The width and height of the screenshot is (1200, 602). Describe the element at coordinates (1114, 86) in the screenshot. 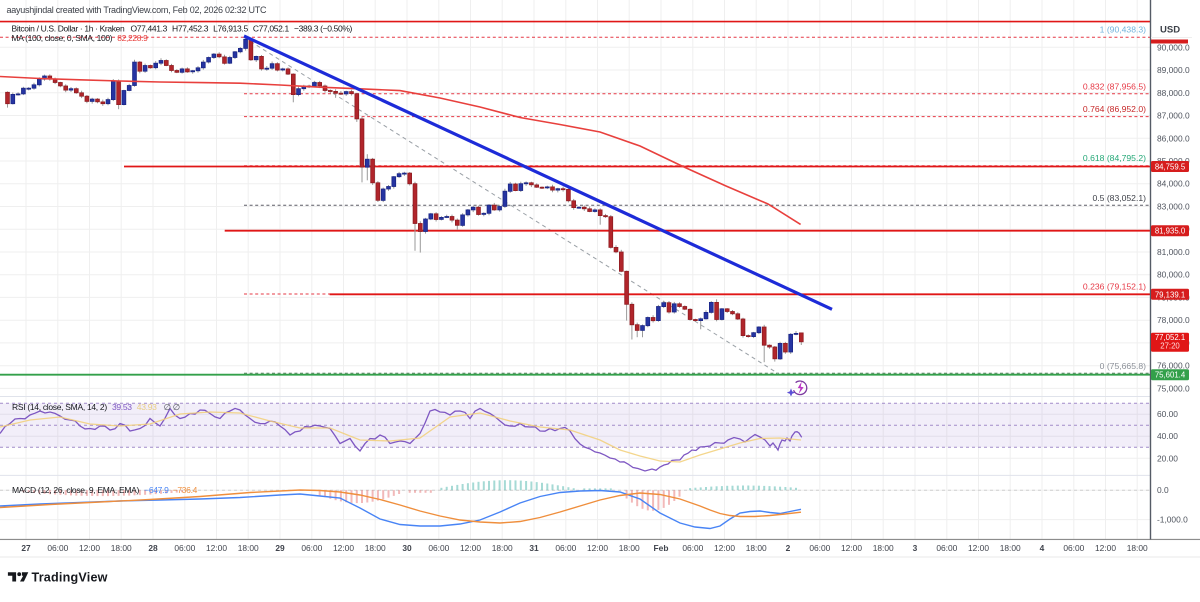

I see `svg-text: 0.832 (87,956.5)` at that location.